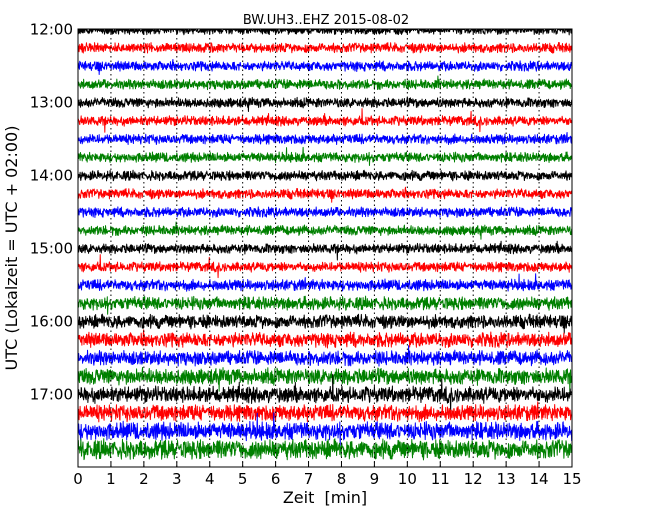 This screenshot has height=520, width=650. I want to click on x-tick-label: 0, so click(78, 479).